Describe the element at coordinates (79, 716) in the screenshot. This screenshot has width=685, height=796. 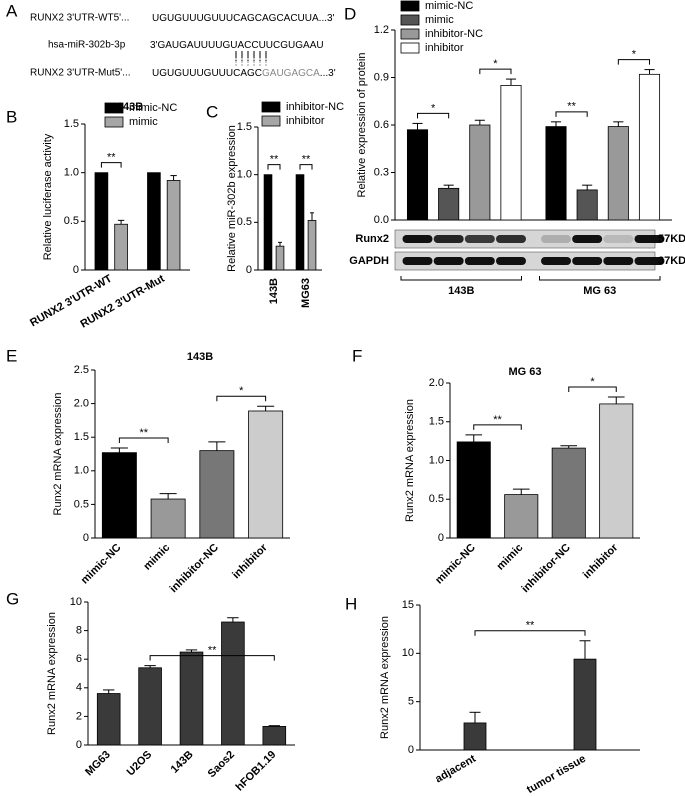
I see `y-tick-label: 2` at that location.